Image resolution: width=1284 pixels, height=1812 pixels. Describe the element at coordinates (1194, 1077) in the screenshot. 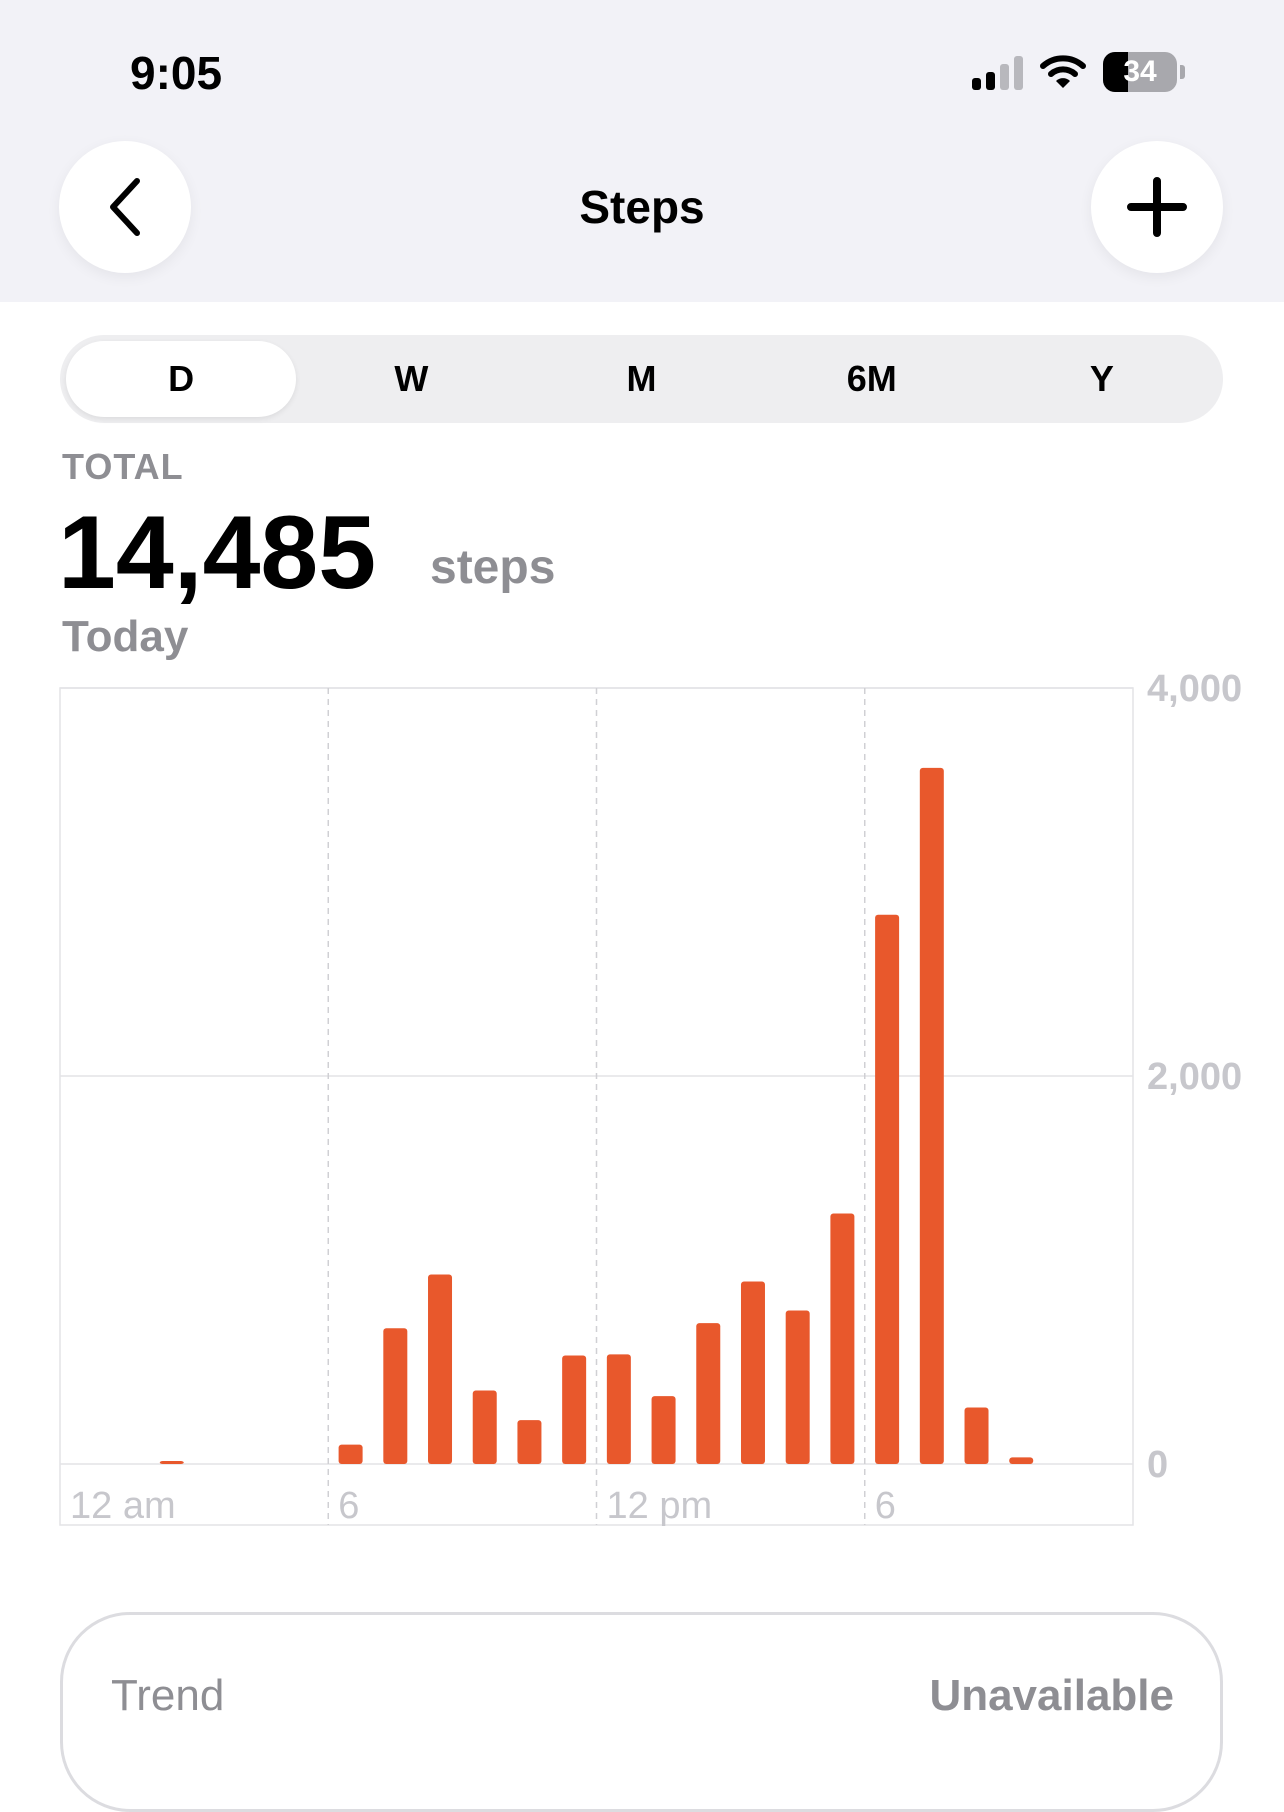

I see `y-tick-label: 2,000` at that location.